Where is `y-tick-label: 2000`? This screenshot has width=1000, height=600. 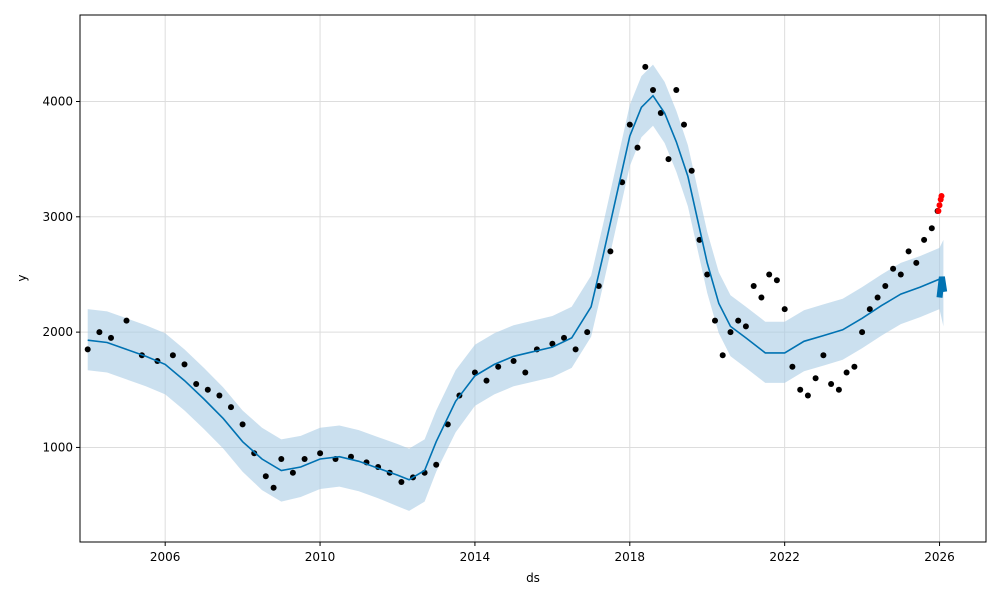
y-tick-label: 2000 is located at coordinates (57, 332).